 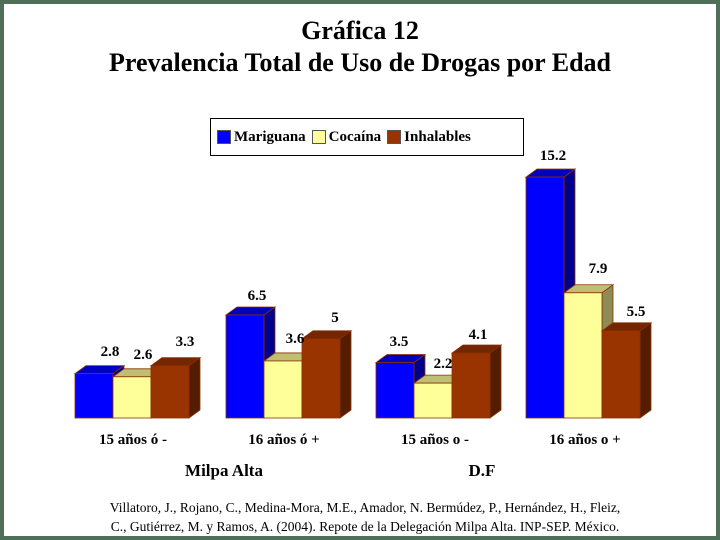 What do you see at coordinates (224, 137) in the screenshot?
I see `legend-swatch-mariguana` at bounding box center [224, 137].